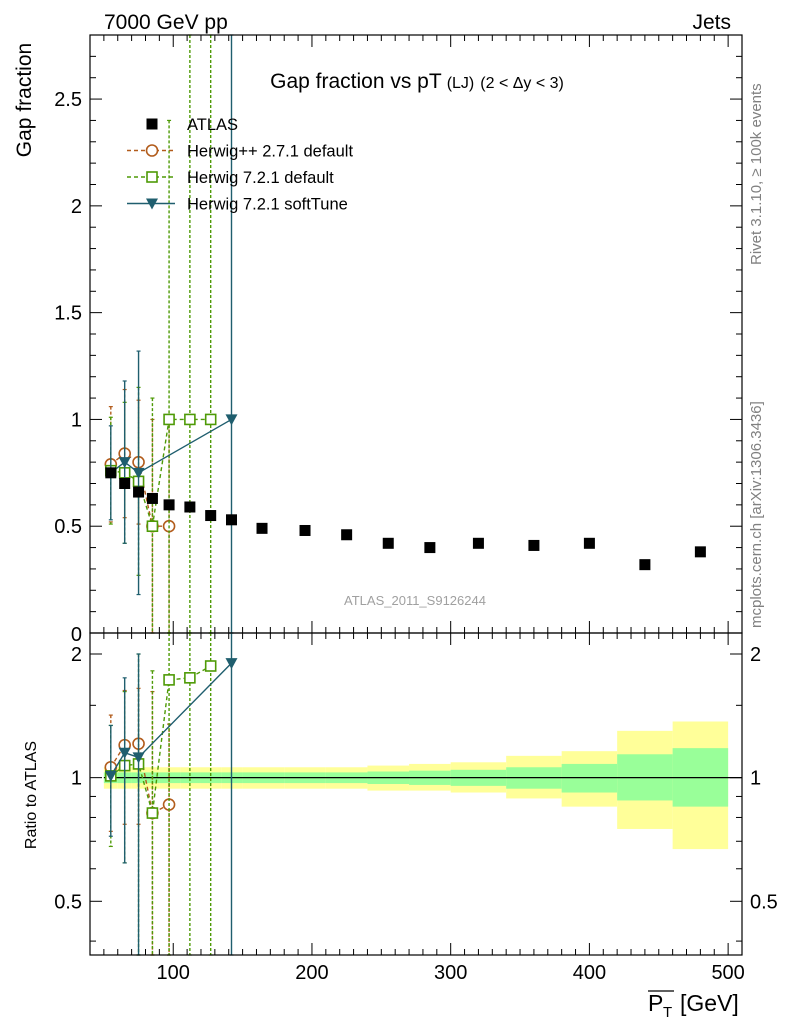  I want to click on main-chart-title: Gap fraction vs pT (LJ) (2 < Δy < 3), so click(417, 81).